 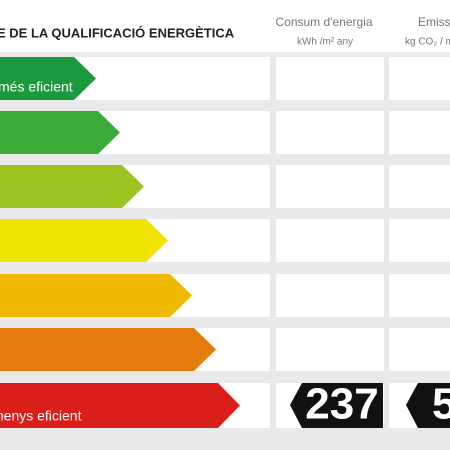 I want to click on emissions-value: 5, so click(x=441, y=404).